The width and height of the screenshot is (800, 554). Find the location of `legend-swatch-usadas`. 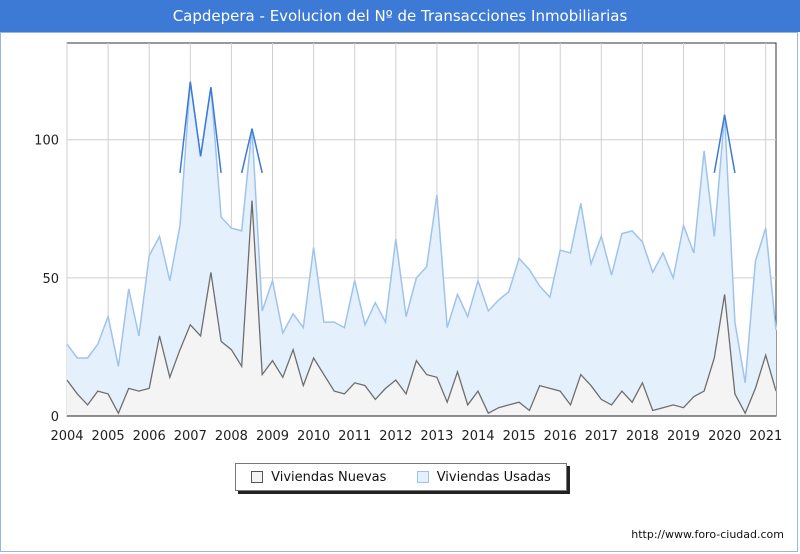

legend-swatch-usadas is located at coordinates (422, 477).